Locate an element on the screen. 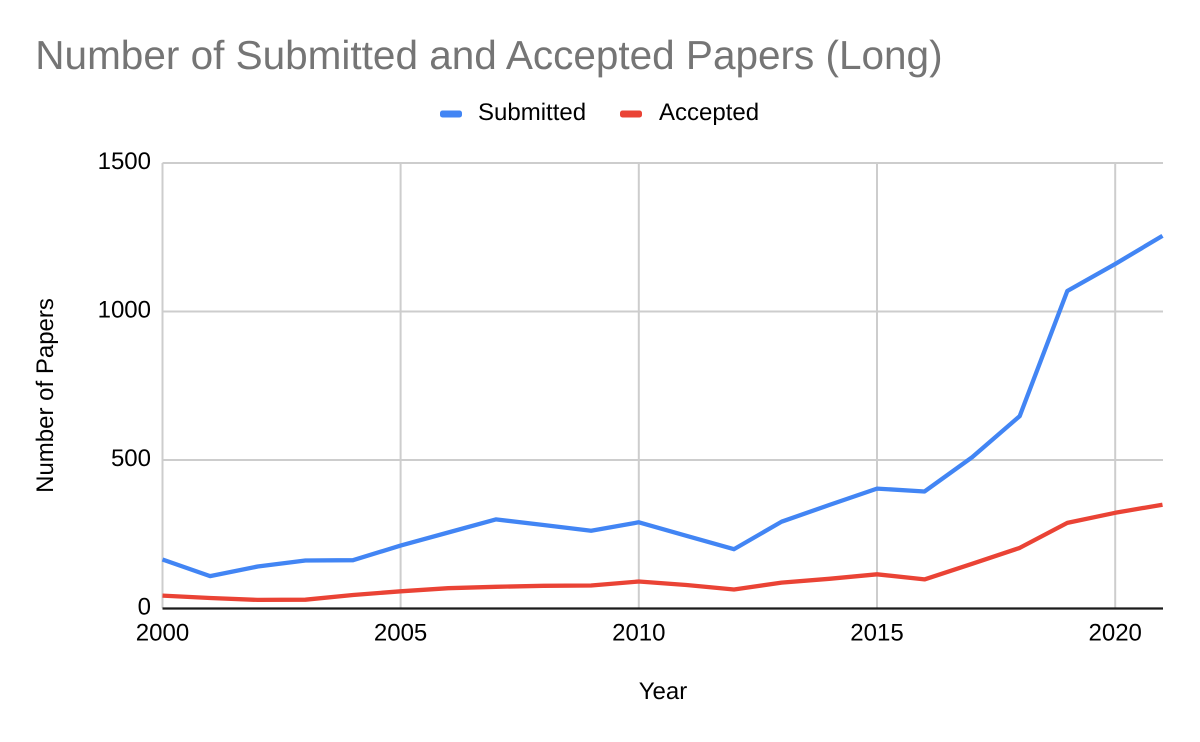 The height and width of the screenshot is (742, 1200). svg-text: 500 is located at coordinates (131, 458).